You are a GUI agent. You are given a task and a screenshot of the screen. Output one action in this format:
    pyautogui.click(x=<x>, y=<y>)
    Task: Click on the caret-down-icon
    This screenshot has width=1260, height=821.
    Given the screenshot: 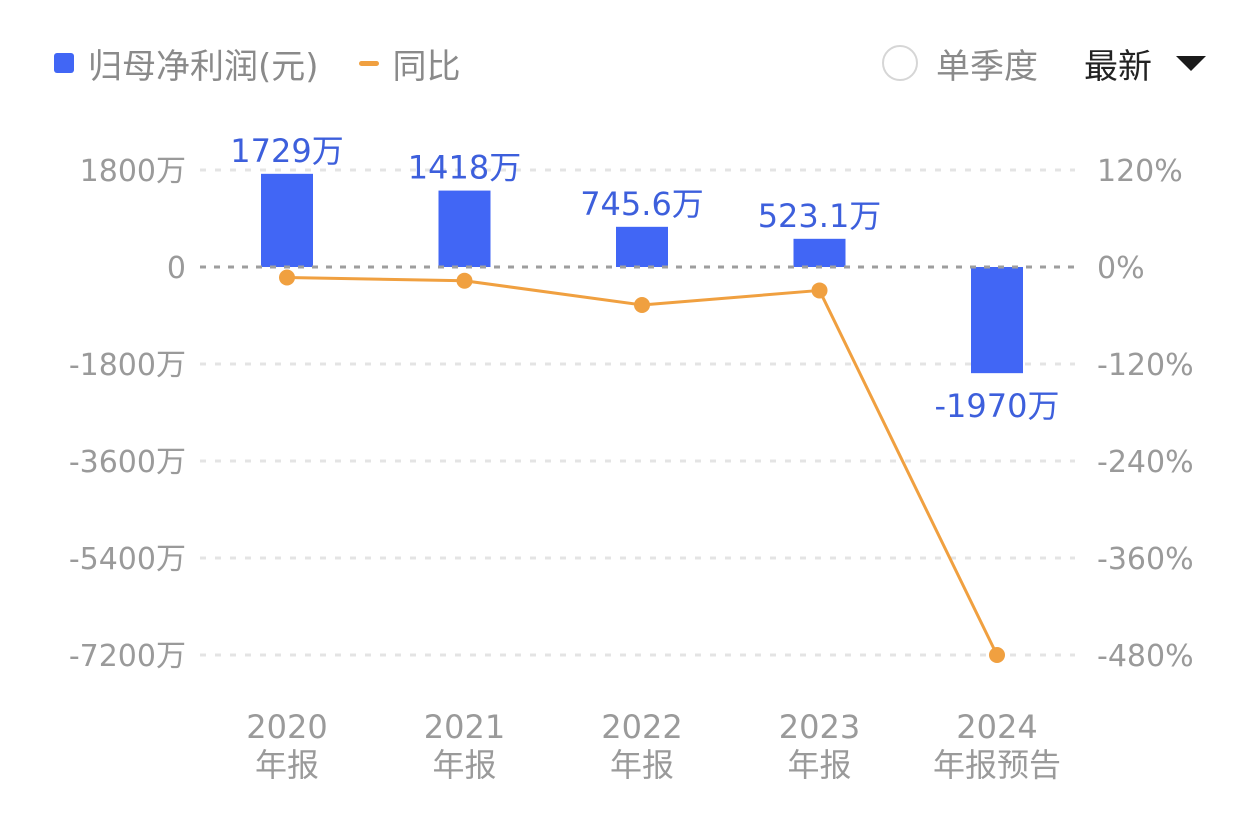 What is the action you would take?
    pyautogui.click(x=1191, y=63)
    